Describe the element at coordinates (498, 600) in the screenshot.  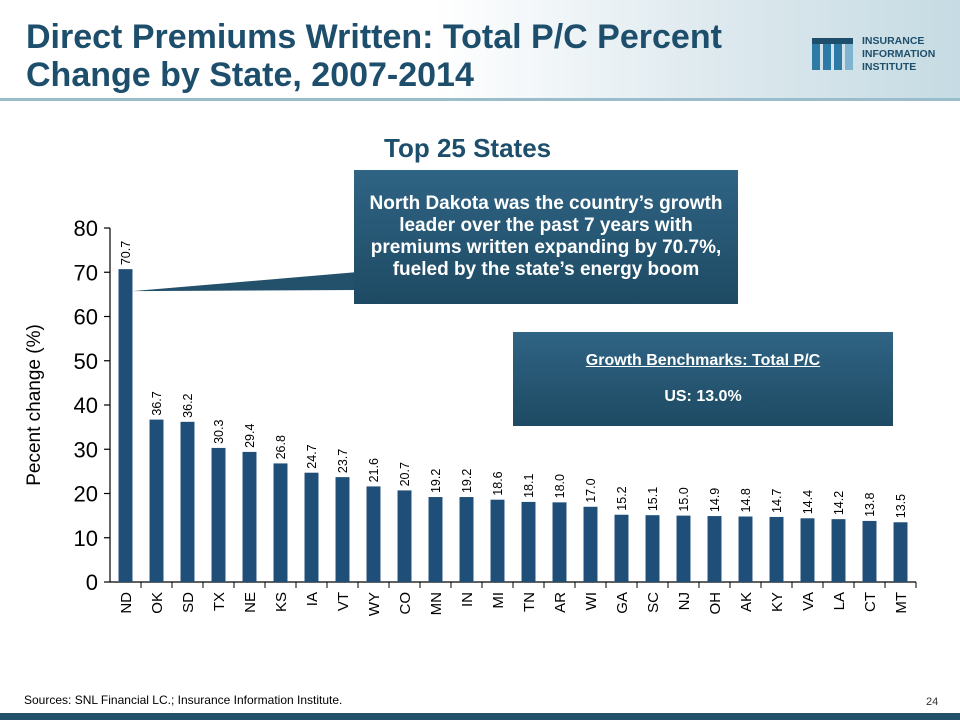
I see `category-label-mi: MI` at that location.